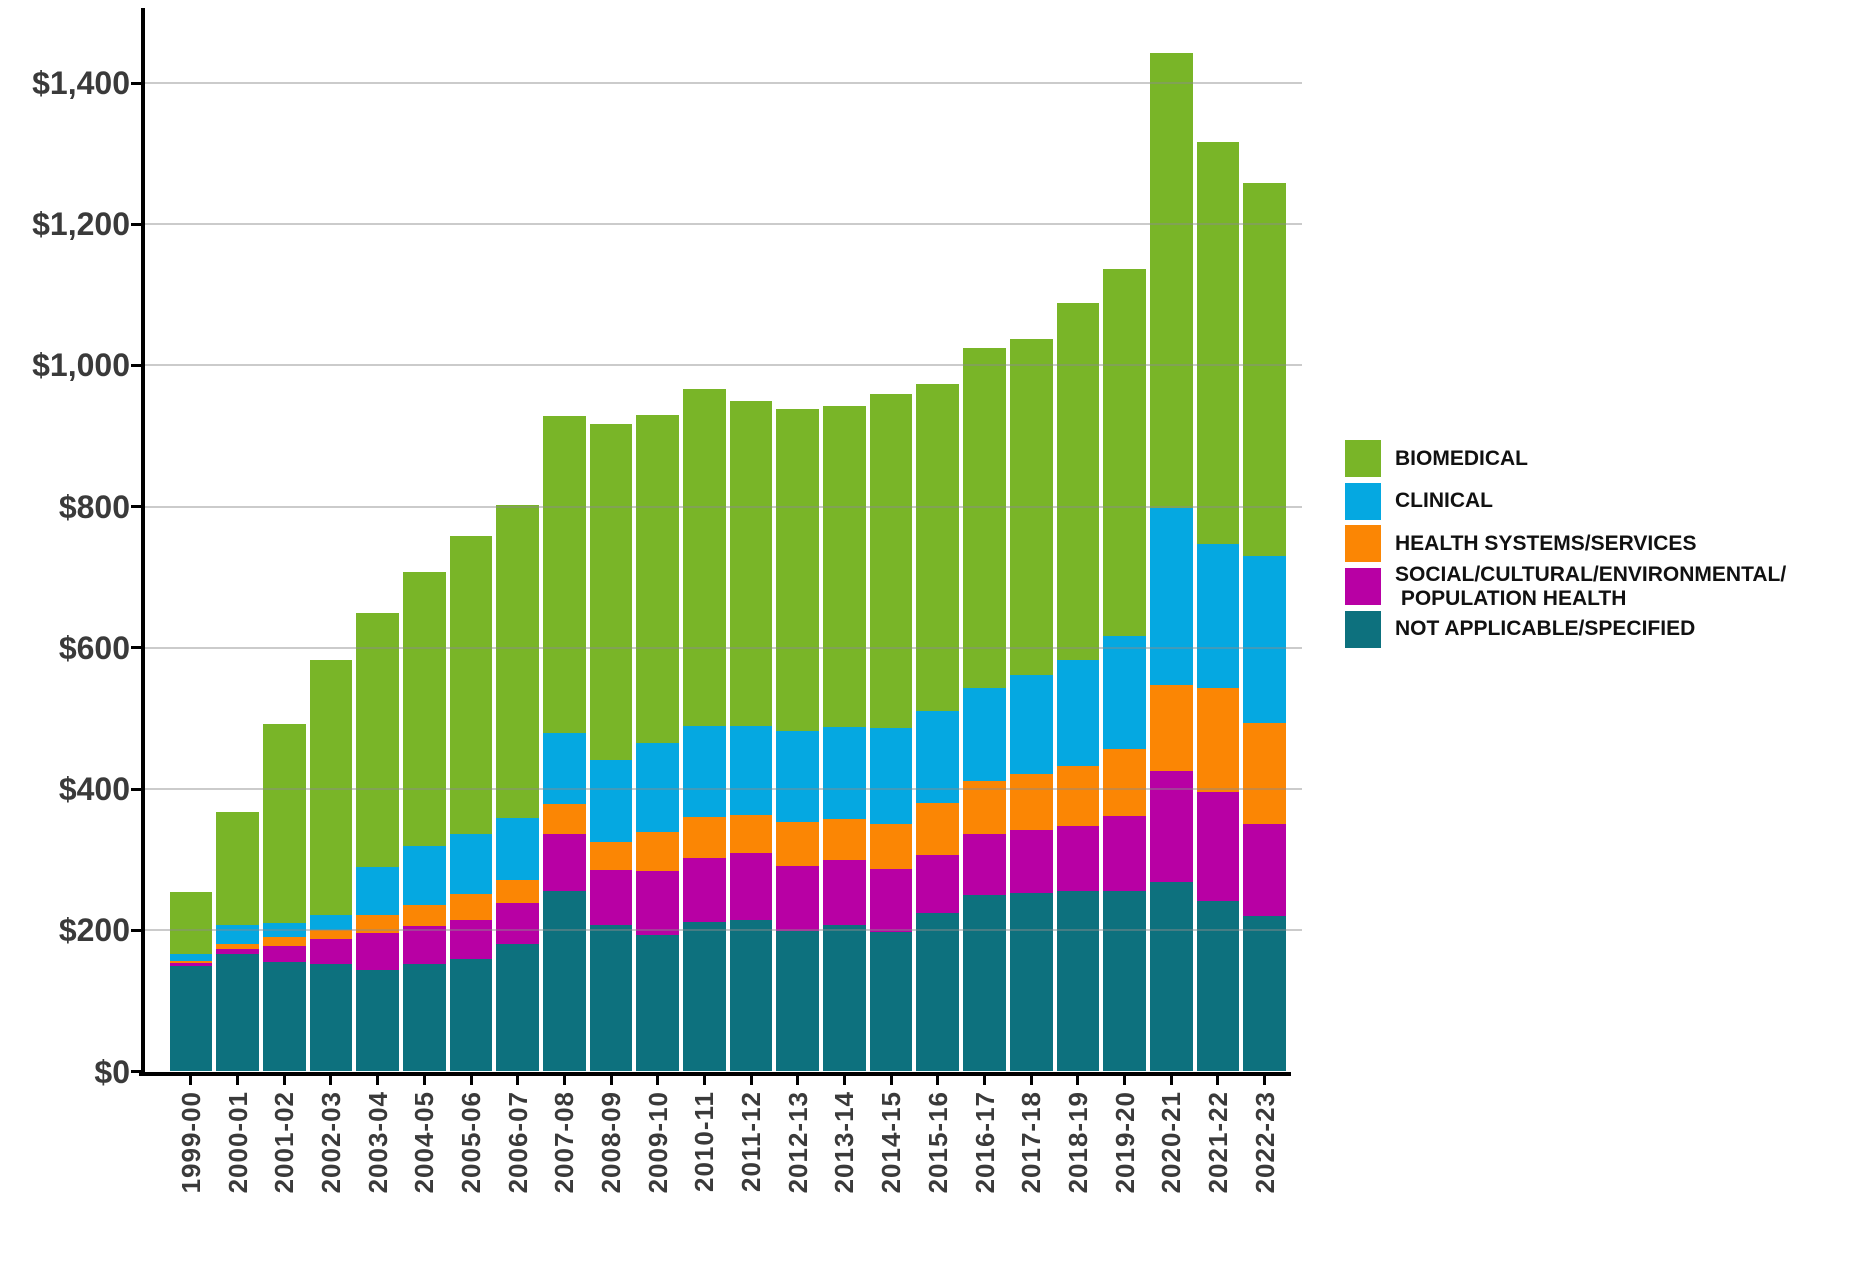 This screenshot has height=1262, width=1856. What do you see at coordinates (190, 1142) in the screenshot?
I see `x-axis-label: 1999-00` at bounding box center [190, 1142].